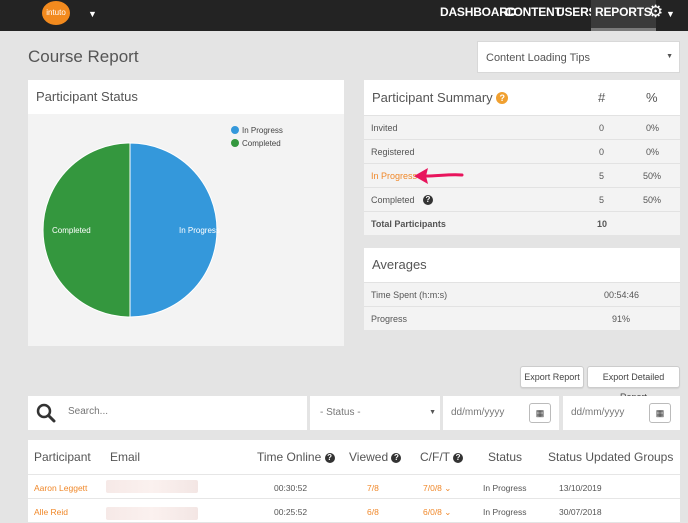 The image size is (688, 523). Describe the element at coordinates (522, 151) in the screenshot. I see `summary-row: Registered 0 0%` at that location.